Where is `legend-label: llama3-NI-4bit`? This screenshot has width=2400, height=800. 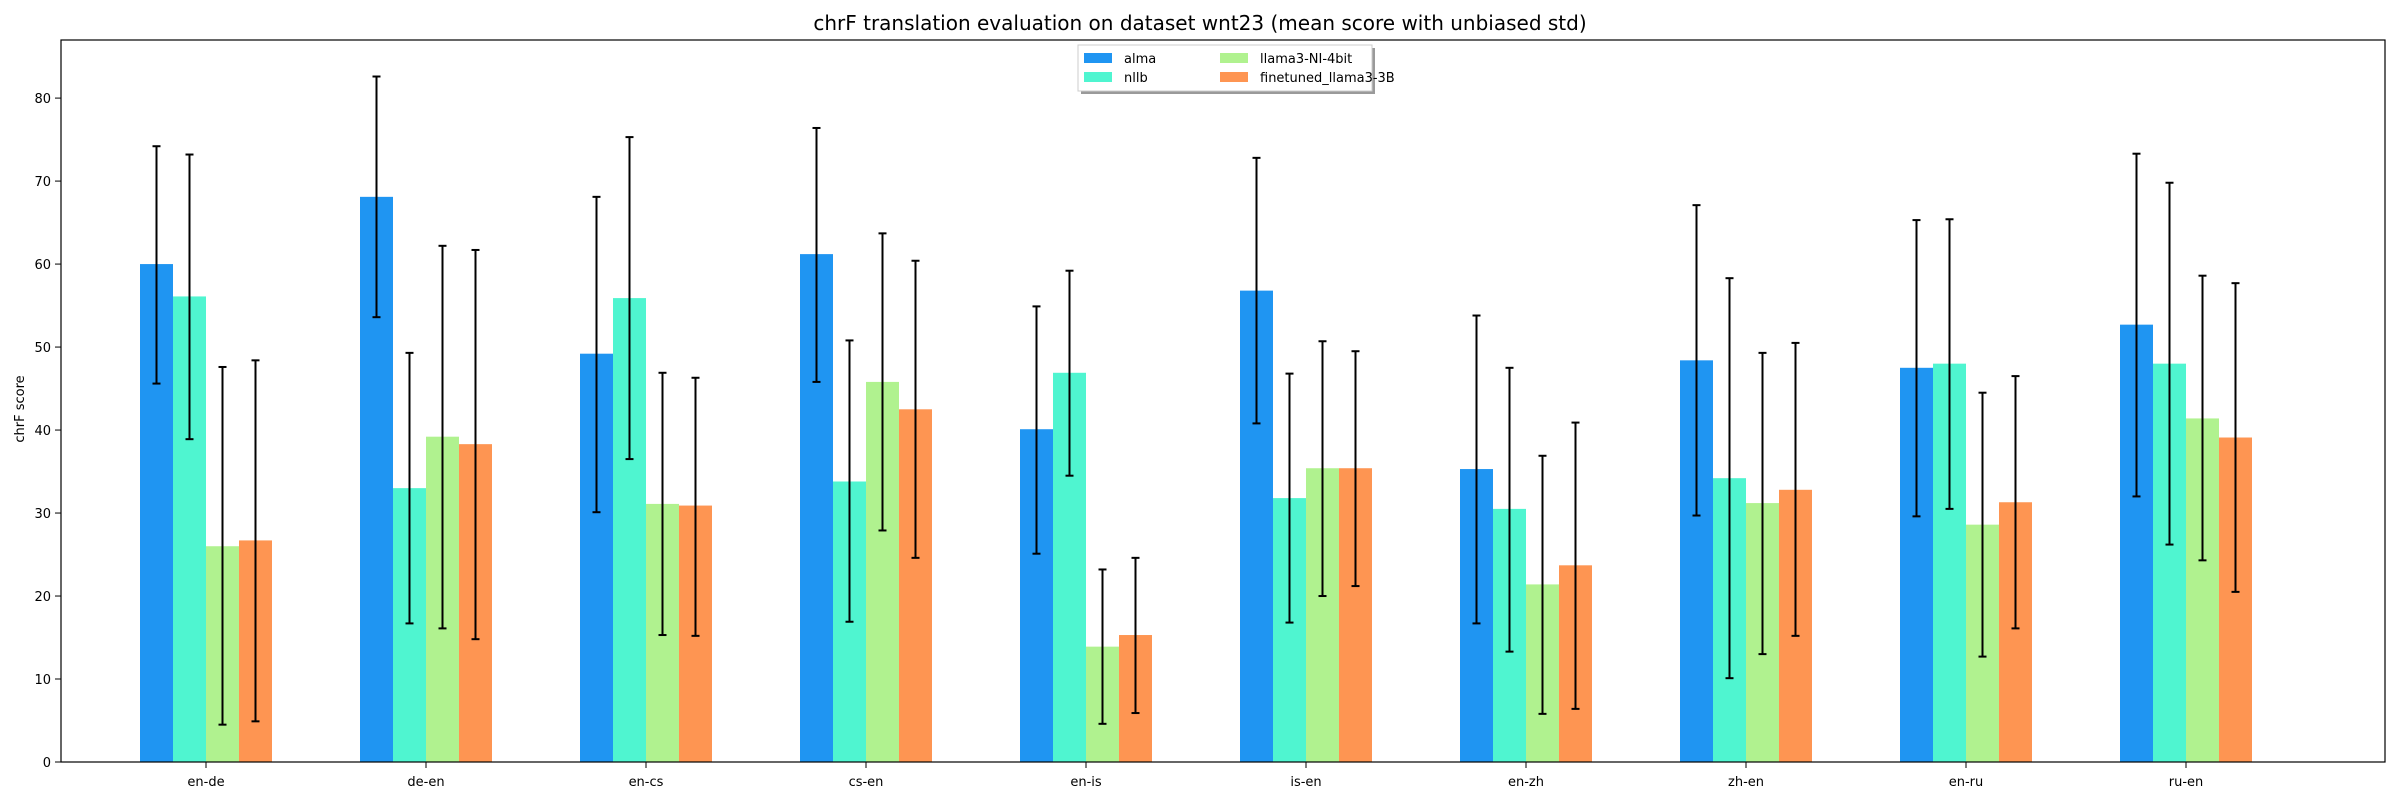 legend-label: llama3-NI-4bit is located at coordinates (1306, 59).